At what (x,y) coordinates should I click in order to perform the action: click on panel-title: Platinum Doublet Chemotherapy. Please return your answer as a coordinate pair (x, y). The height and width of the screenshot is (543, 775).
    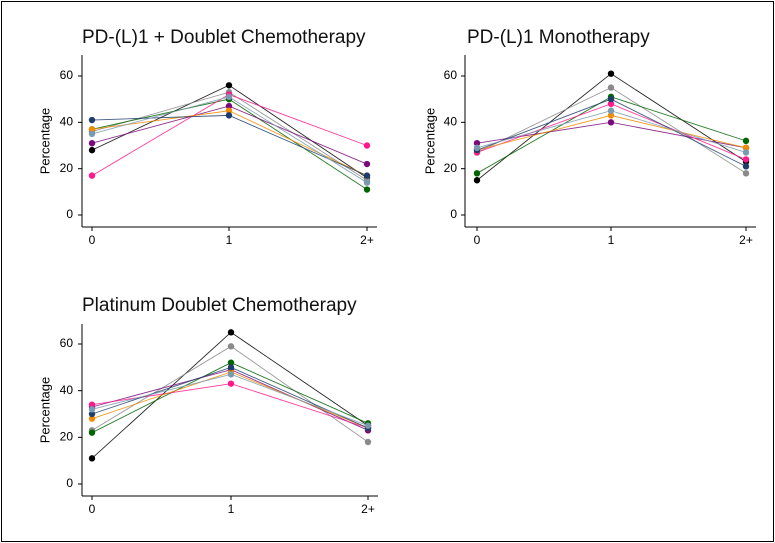
    Looking at the image, I should click on (219, 305).